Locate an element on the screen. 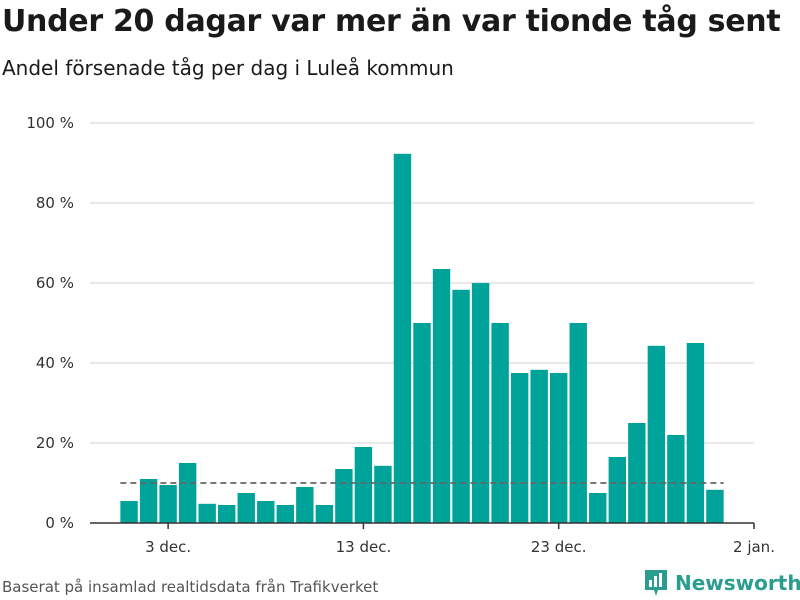  x-tick-label: 2 jan. is located at coordinates (754, 547).